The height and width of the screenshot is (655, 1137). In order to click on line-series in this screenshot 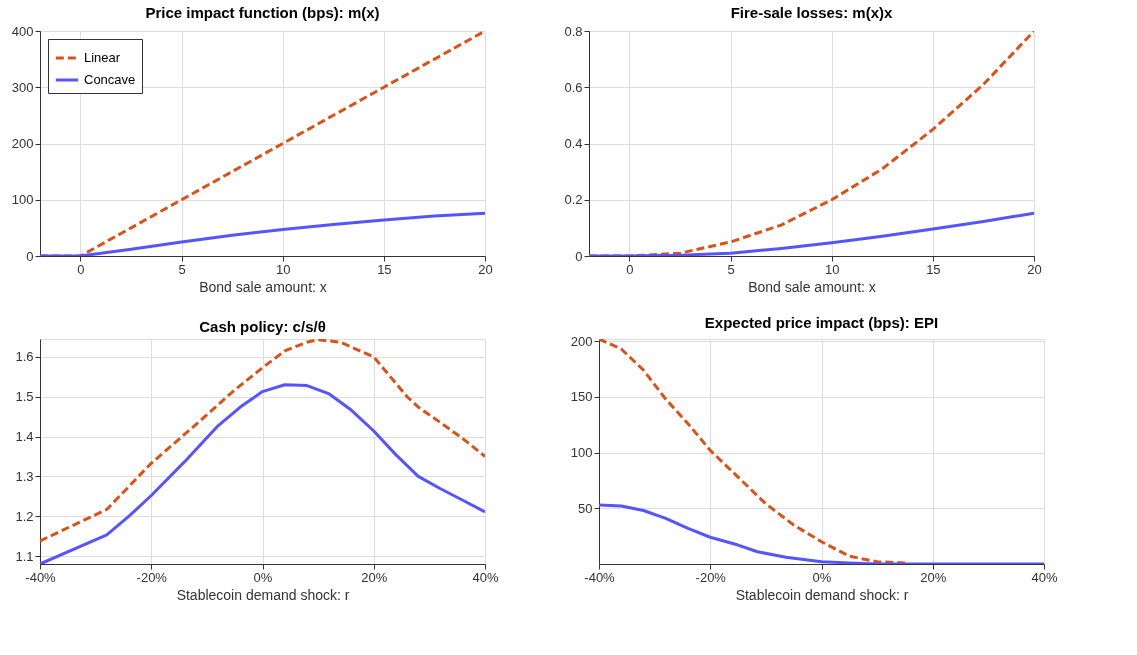, I will do `click(262, 441)`.